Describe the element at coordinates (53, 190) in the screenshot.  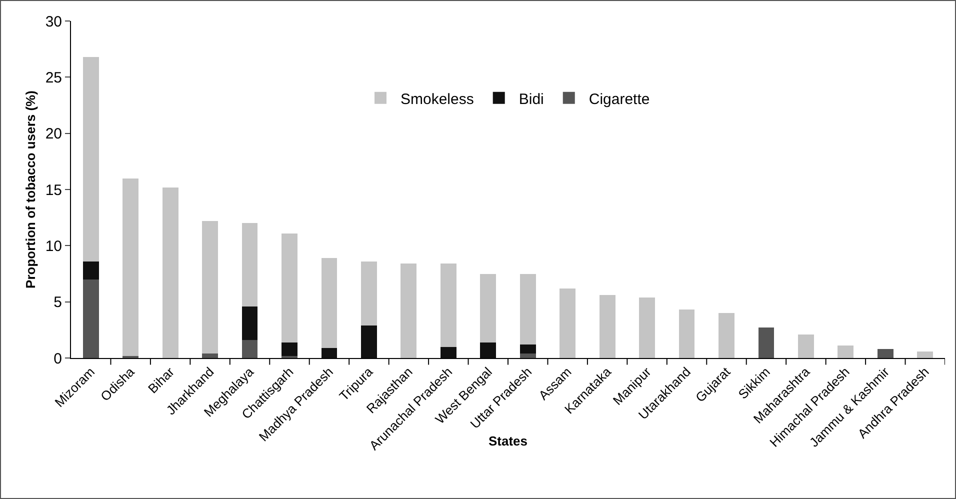
I see `y-tick-label: 15` at that location.